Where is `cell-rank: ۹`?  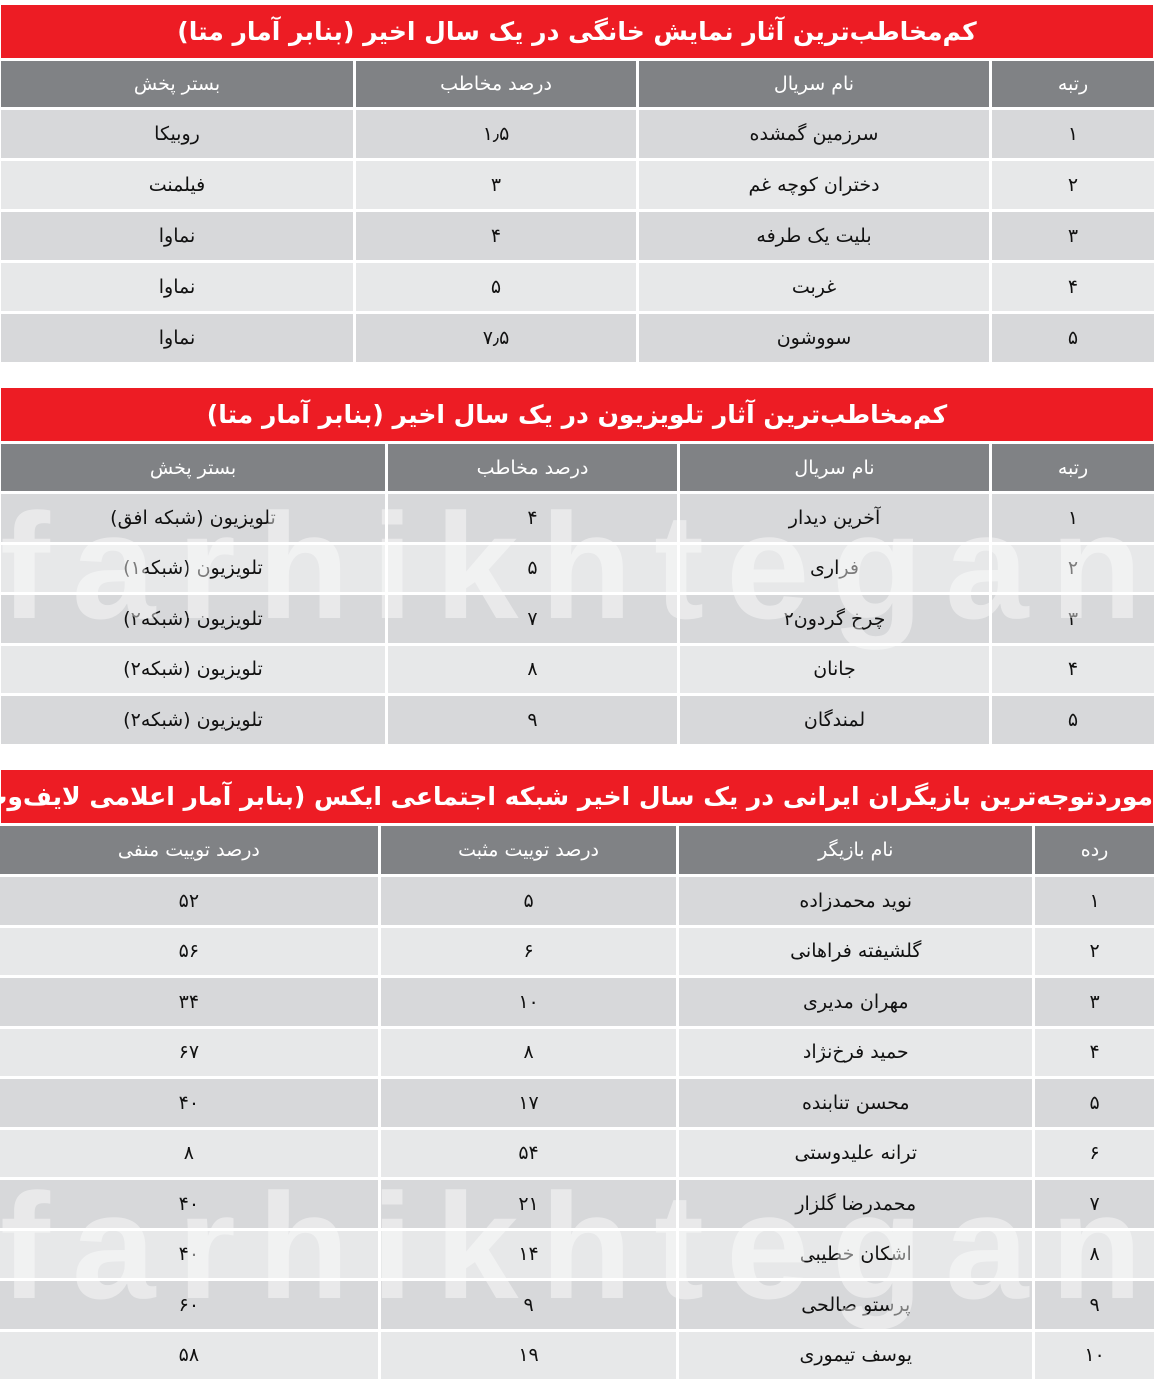
cell-rank: ۹ is located at coordinates (1094, 1305).